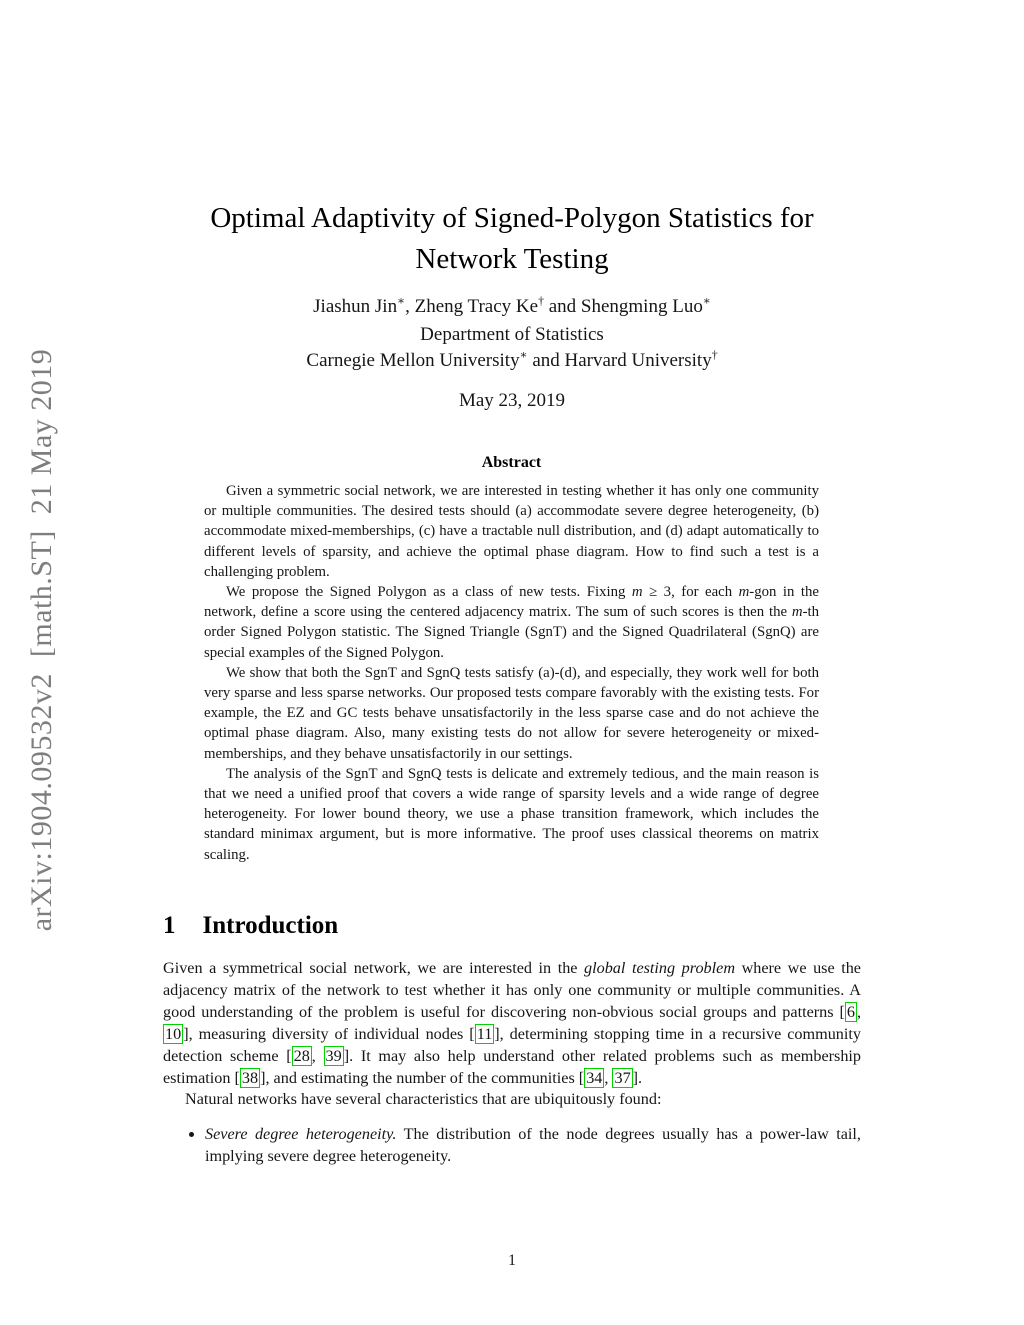  I want to click on section-title: Introduction, so click(270, 925).